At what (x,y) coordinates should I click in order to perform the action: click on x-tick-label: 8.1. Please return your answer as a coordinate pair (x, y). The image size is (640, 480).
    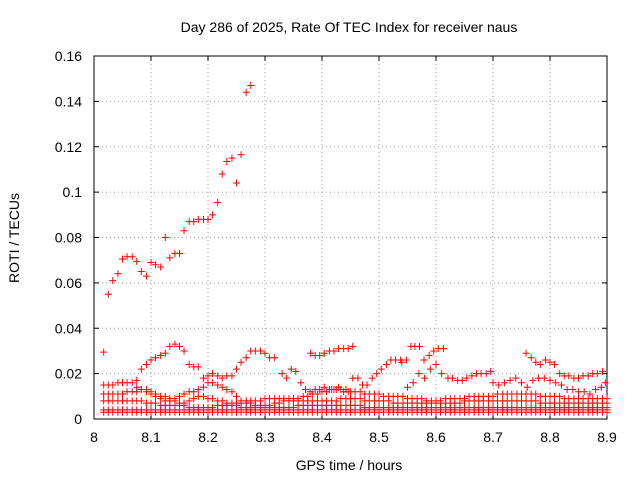
    Looking at the image, I should click on (151, 437).